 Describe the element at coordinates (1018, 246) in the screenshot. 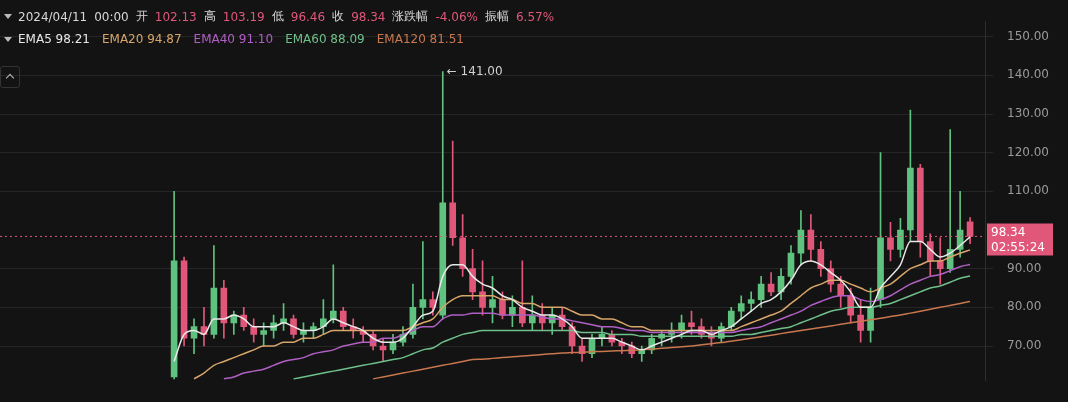

I see `text: 02:55:24` at that location.